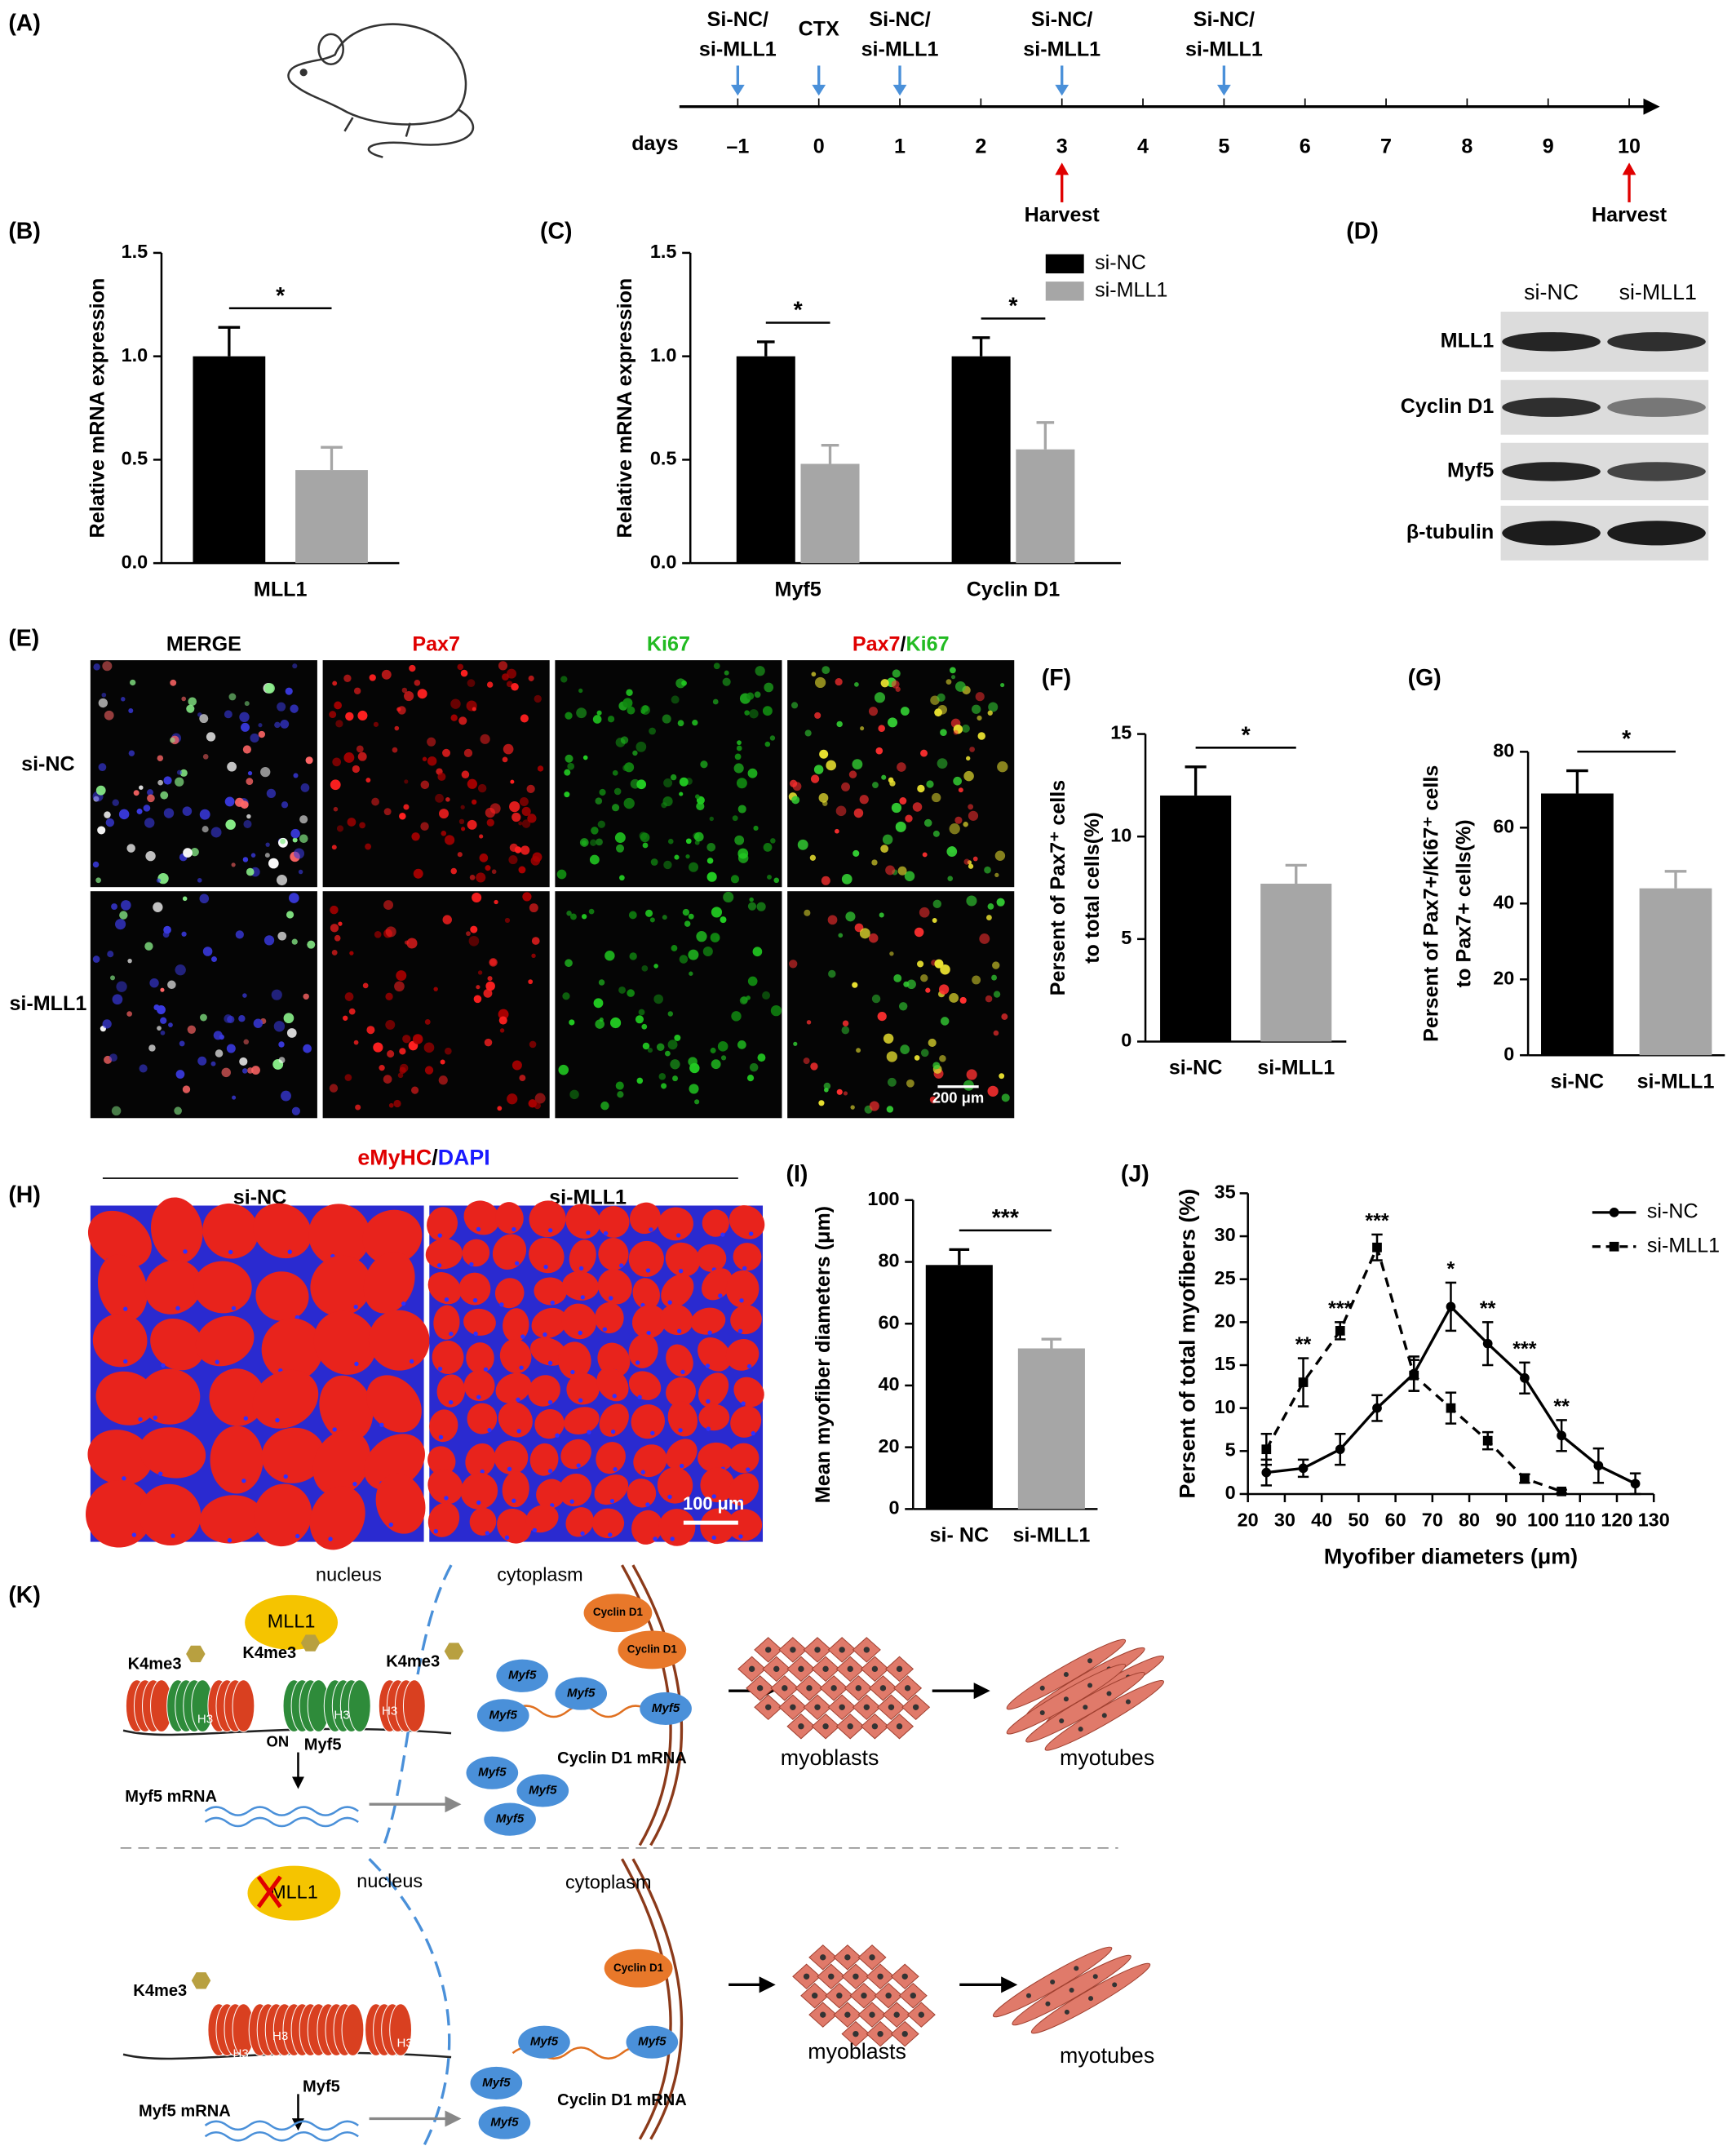 This screenshot has width=1736, height=2146. Describe the element at coordinates (1598, 1466) in the screenshot. I see `marker` at that location.